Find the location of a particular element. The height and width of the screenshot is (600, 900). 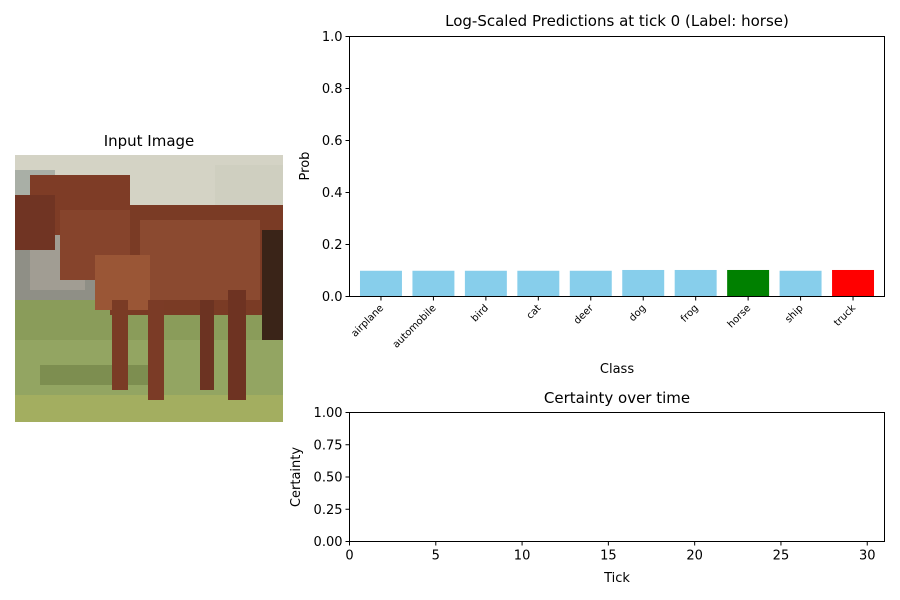

bar-chart-yticks: 0.0 0.2 0.4 0.6 0.8 1.0 is located at coordinates (336, 167).